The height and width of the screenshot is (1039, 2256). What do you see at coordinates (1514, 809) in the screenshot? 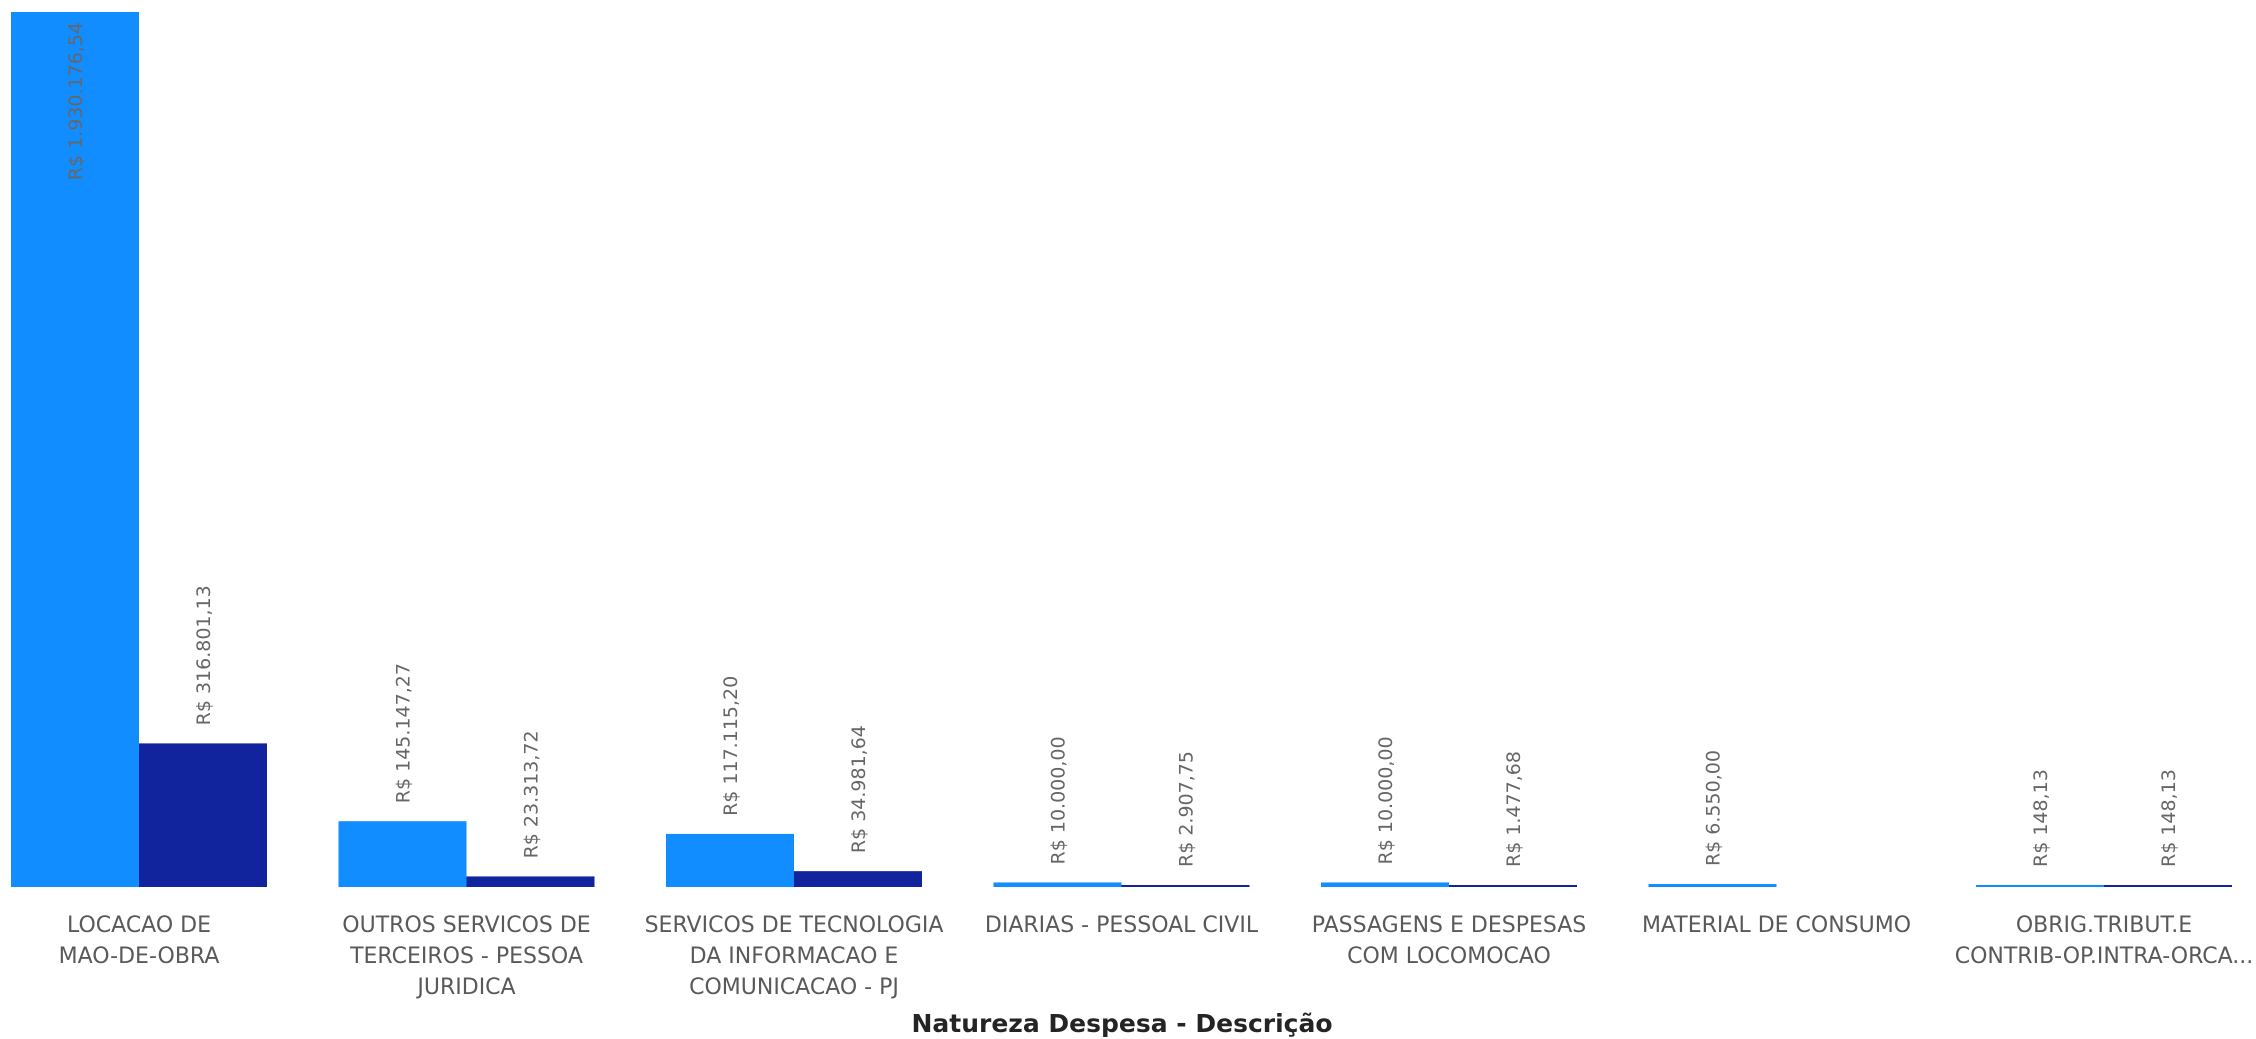
I see `data-label-series2-cat5: R$ 1.477,68` at bounding box center [1514, 809].